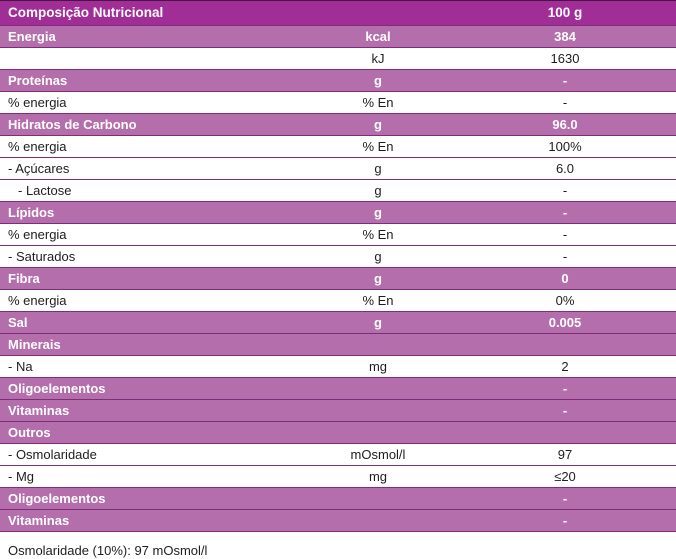  Describe the element at coordinates (378, 454) in the screenshot. I see `row-unit: mOsmol/l` at that location.